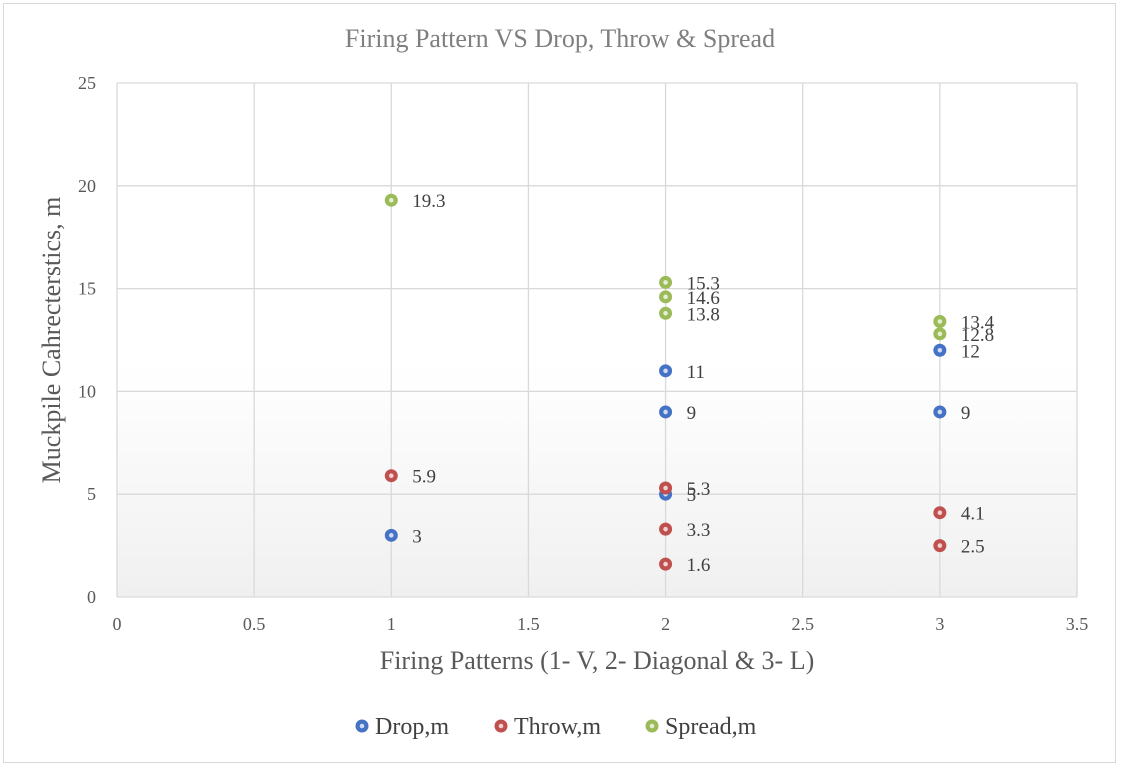  Describe the element at coordinates (428, 201) in the screenshot. I see `data-label: 19.3` at that location.